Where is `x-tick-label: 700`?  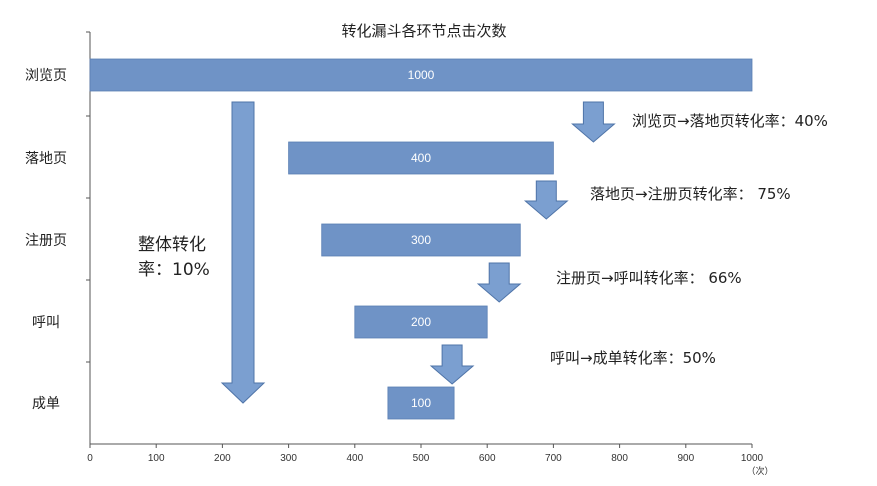
x-tick-label: 700 is located at coordinates (553, 458).